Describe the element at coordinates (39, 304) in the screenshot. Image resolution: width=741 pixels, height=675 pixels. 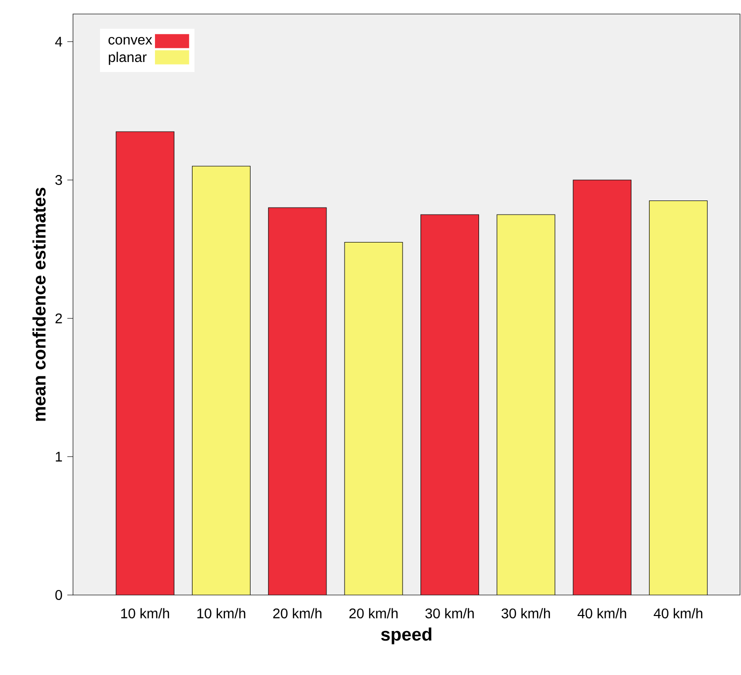
I see `y-axis-title: mean confidence estimates` at that location.